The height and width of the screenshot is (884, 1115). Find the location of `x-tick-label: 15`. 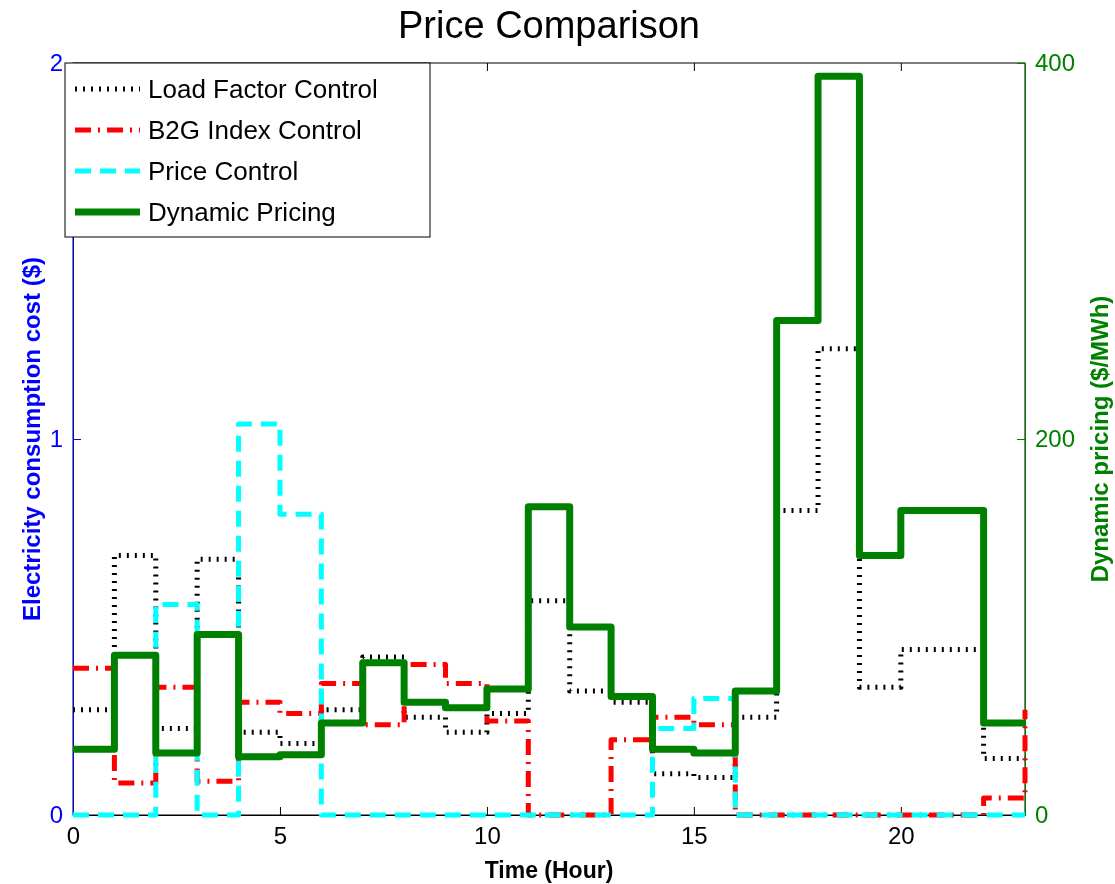

x-tick-label: 15 is located at coordinates (694, 836).